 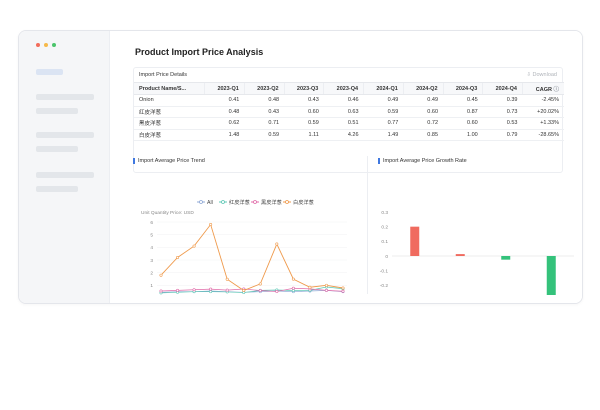 What do you see at coordinates (502, 88) in the screenshot?
I see `column-header: 2024-Q4` at bounding box center [502, 88].